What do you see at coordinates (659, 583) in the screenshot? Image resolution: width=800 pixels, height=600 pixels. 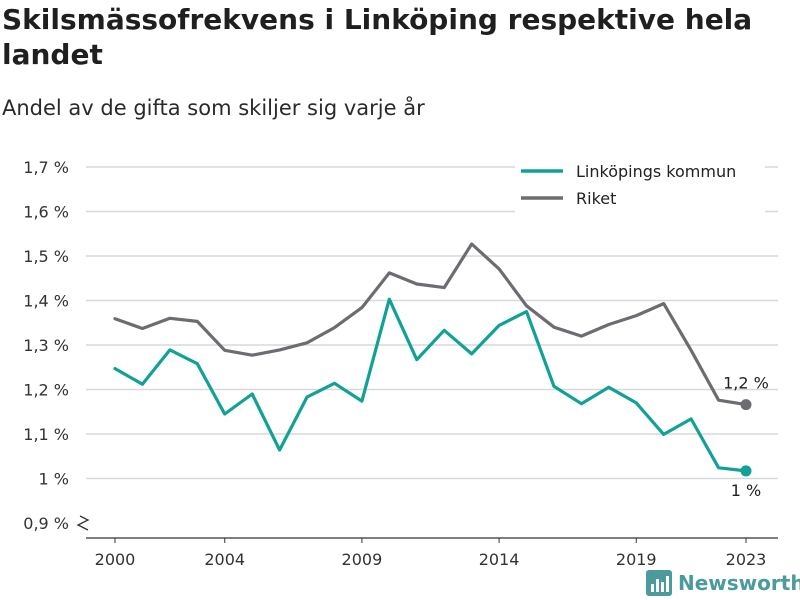 I see `newsworthy-logo-icon` at bounding box center [659, 583].